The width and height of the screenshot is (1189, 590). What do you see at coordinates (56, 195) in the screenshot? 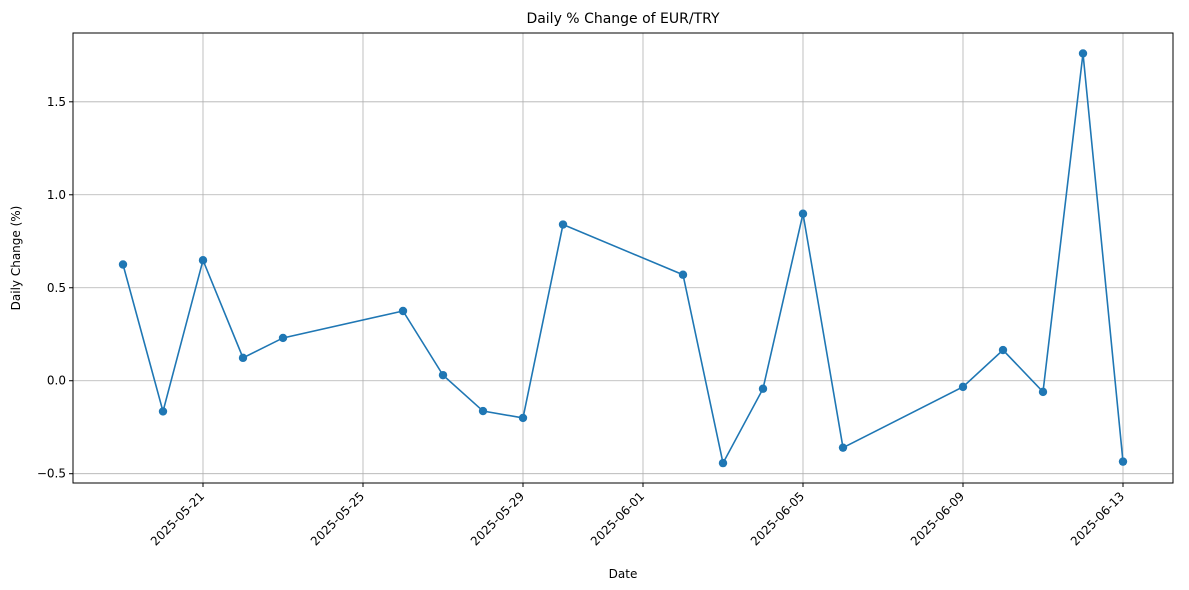
I see `y-tick-label: 1.0` at bounding box center [56, 195].